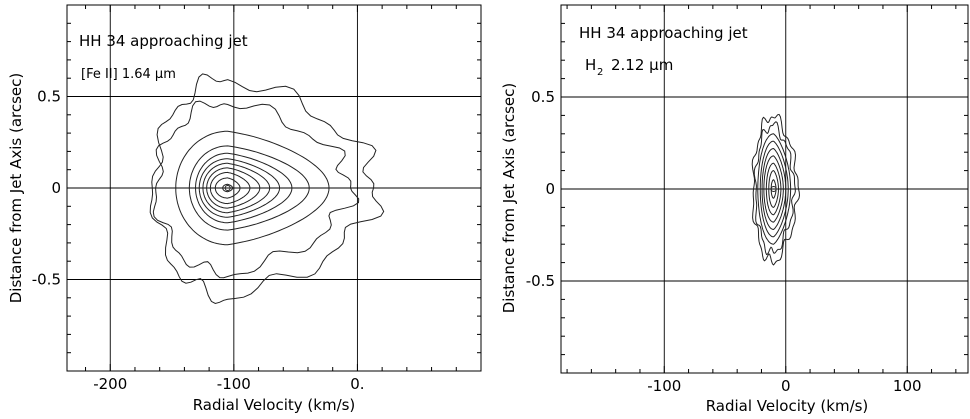 The width and height of the screenshot is (970, 419). I want to click on line-label-rest: 2.12 μm, so click(642, 65).